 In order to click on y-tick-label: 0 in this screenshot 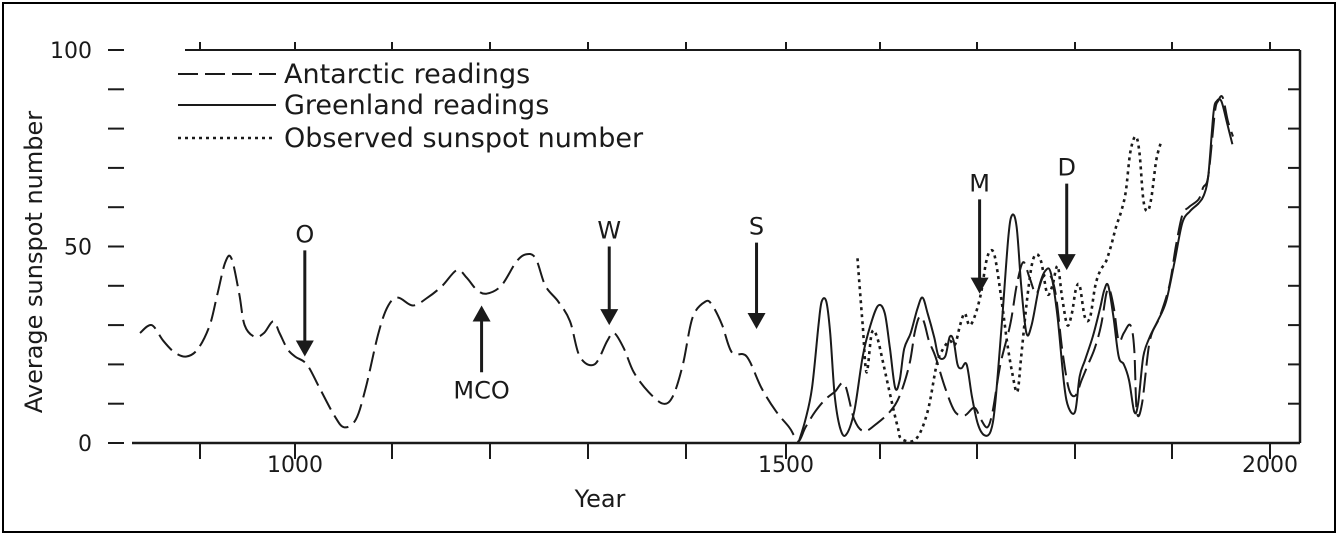, I will do `click(85, 444)`.